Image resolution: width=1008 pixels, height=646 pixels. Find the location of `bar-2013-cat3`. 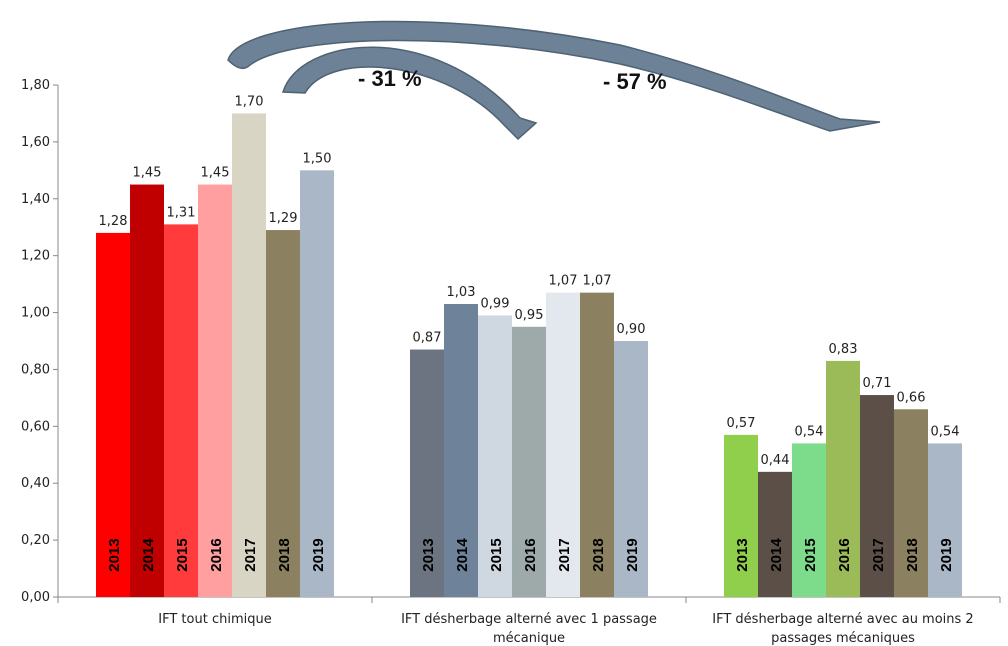

bar-2013-cat3 is located at coordinates (741, 515).